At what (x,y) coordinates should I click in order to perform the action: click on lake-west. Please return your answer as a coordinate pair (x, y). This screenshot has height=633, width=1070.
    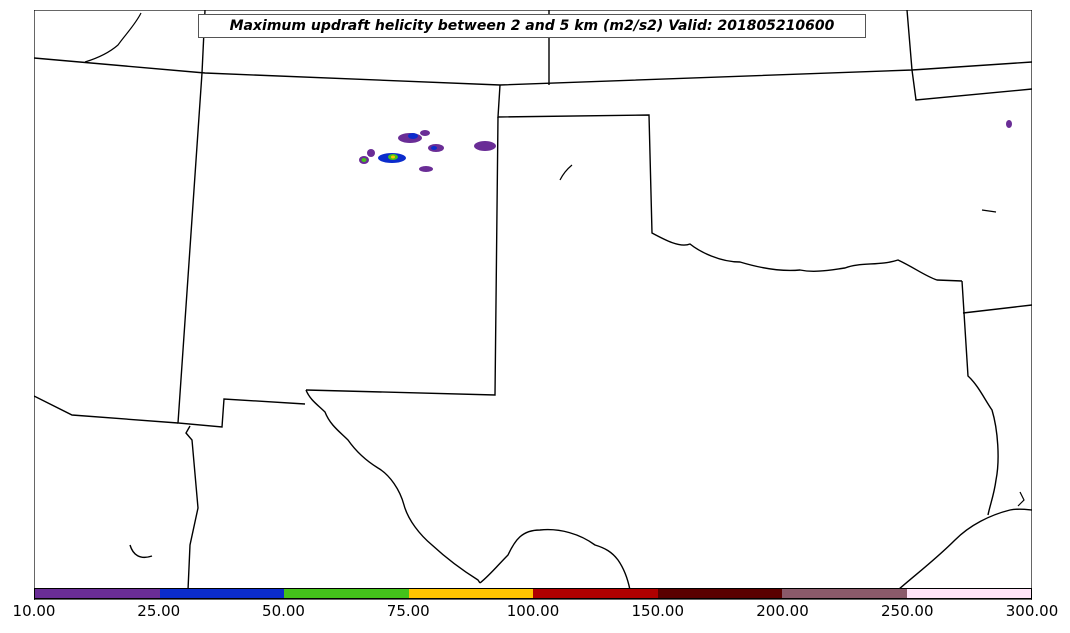
    Looking at the image, I should click on (141, 551).